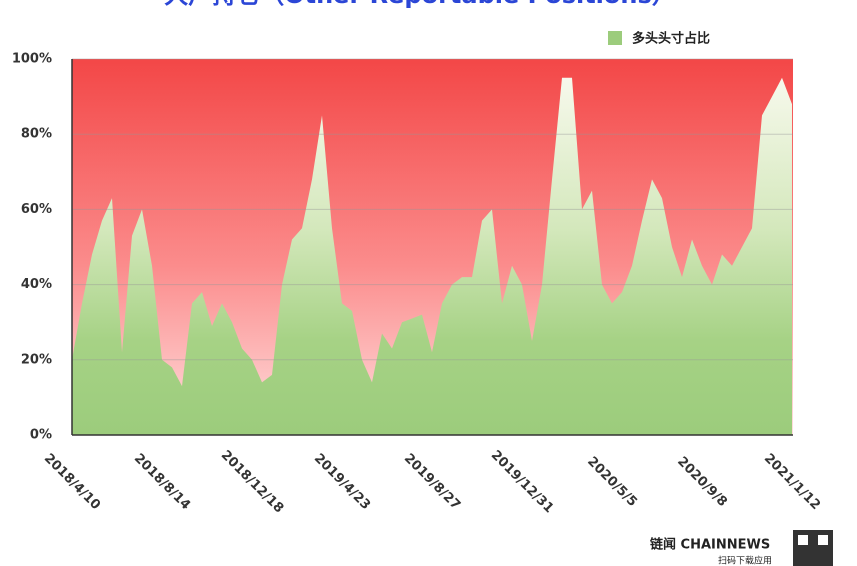  Describe the element at coordinates (36, 134) in the screenshot. I see `y-tick-label: 80%` at that location.